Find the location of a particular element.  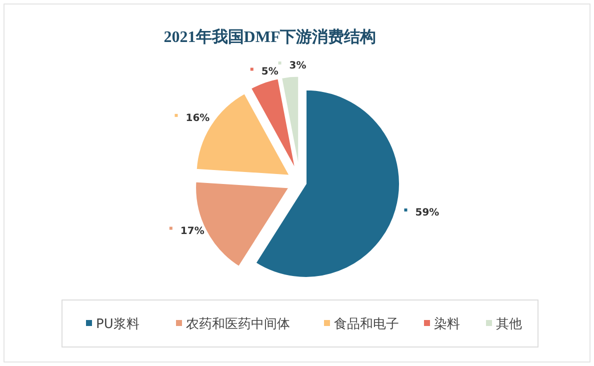

data-label: 17% is located at coordinates (192, 231).